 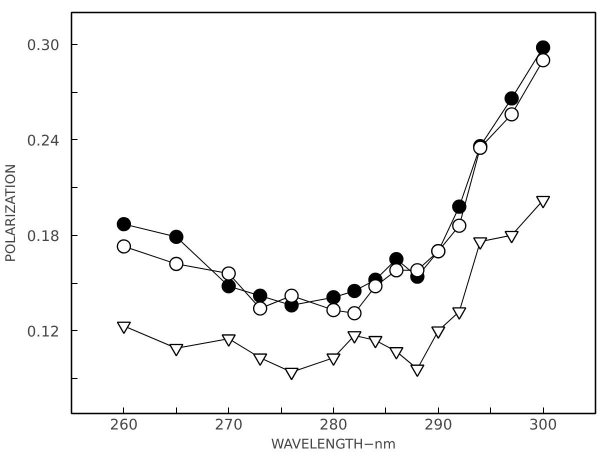 I want to click on y-tick-label: 0.30, so click(x=43, y=45).